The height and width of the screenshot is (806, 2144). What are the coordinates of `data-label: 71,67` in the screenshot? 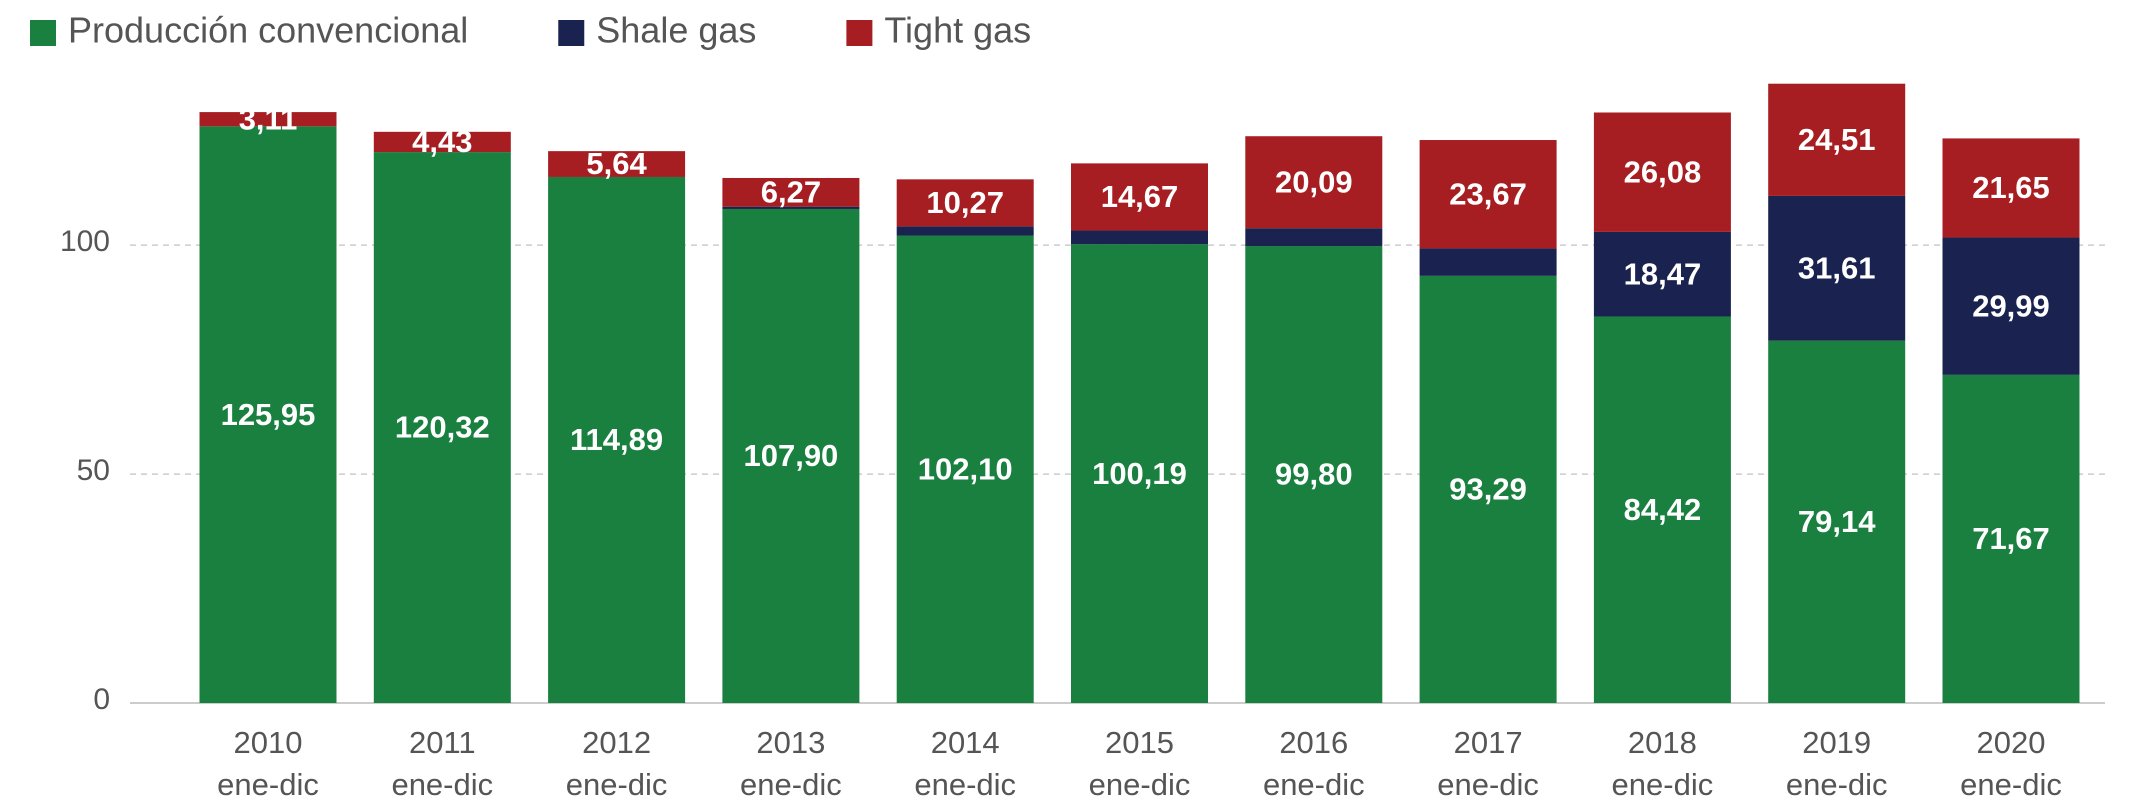 It's located at (2011, 538).